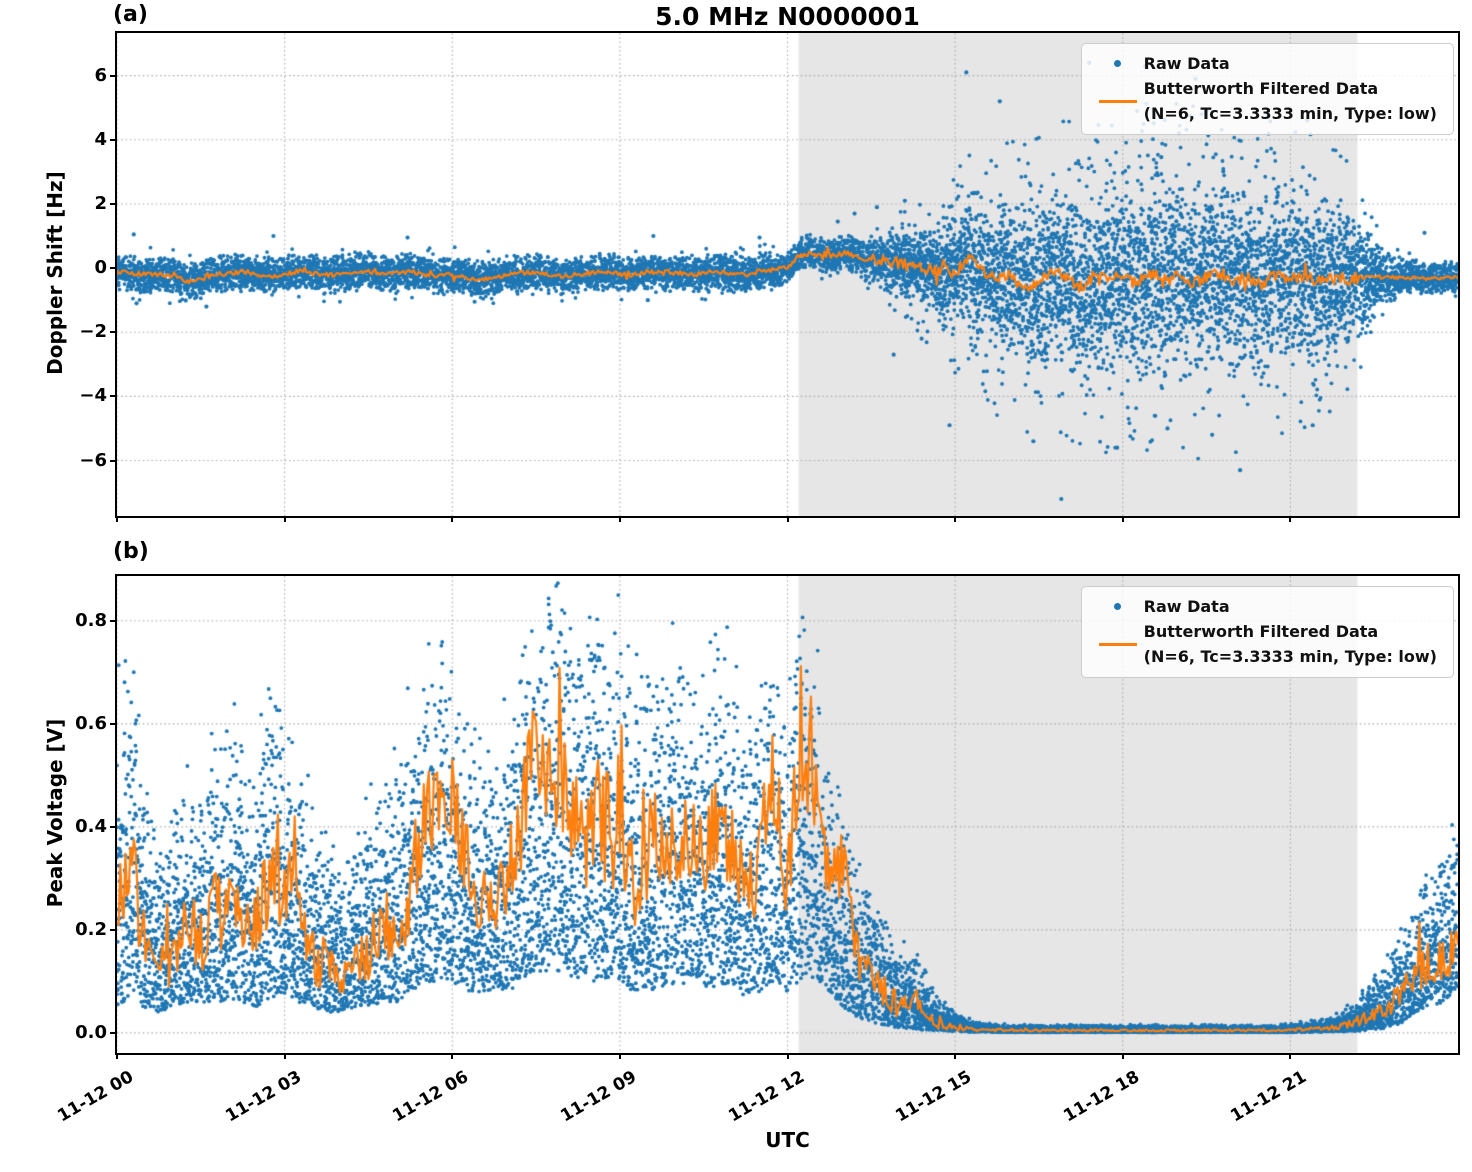  What do you see at coordinates (130, 14) in the screenshot?
I see `panel-a-tag: (a)` at bounding box center [130, 14].